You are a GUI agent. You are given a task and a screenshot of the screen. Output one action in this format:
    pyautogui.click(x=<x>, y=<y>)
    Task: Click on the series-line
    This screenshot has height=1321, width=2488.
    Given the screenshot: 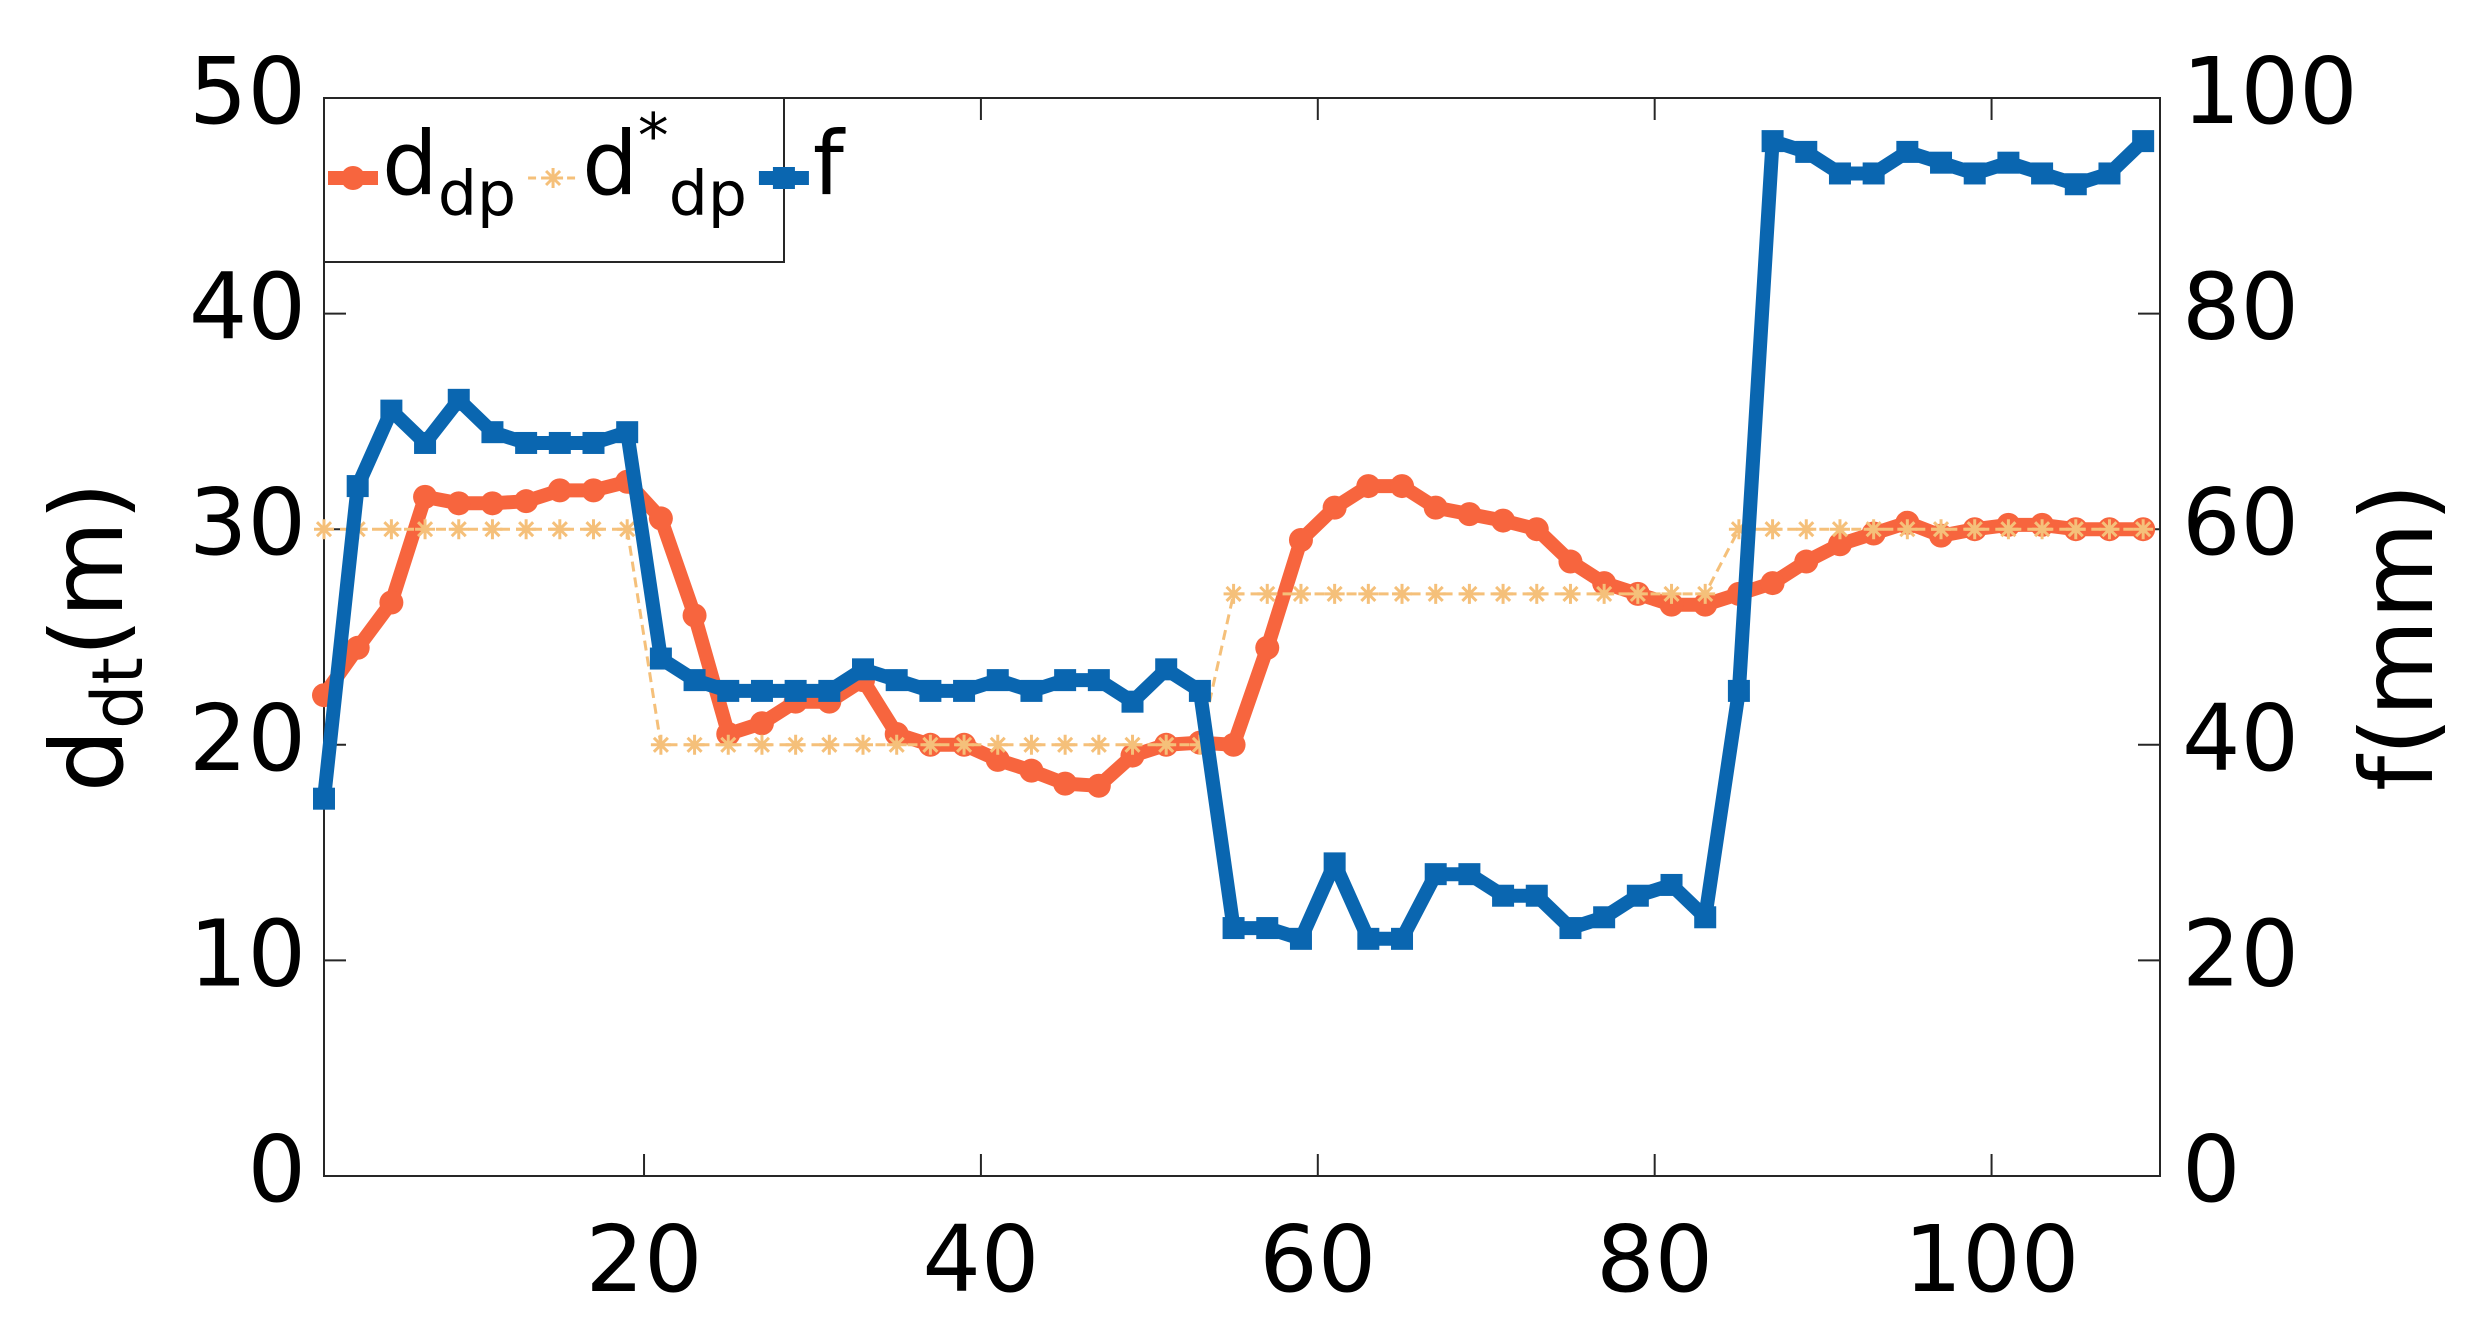 What is the action you would take?
    pyautogui.click(x=1234, y=637)
    